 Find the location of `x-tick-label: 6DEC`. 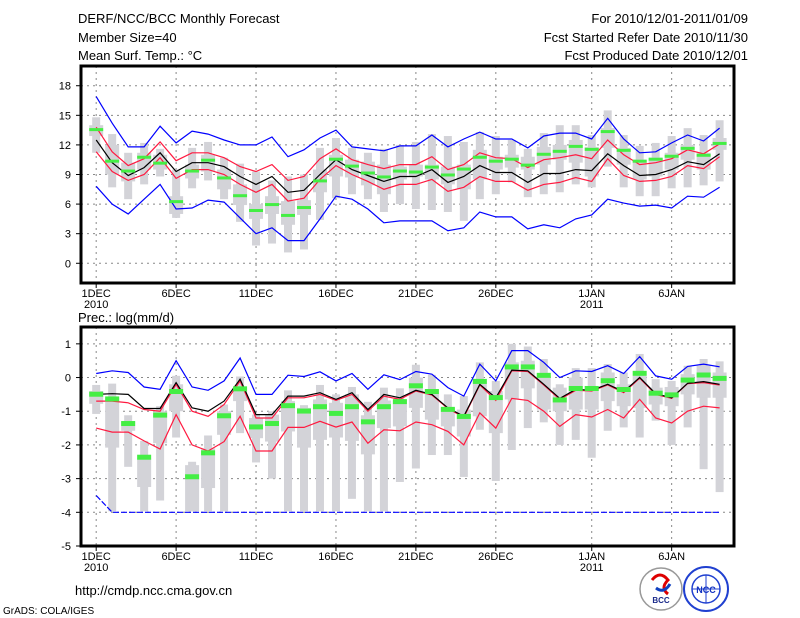

x-tick-label: 6DEC is located at coordinates (175, 294).